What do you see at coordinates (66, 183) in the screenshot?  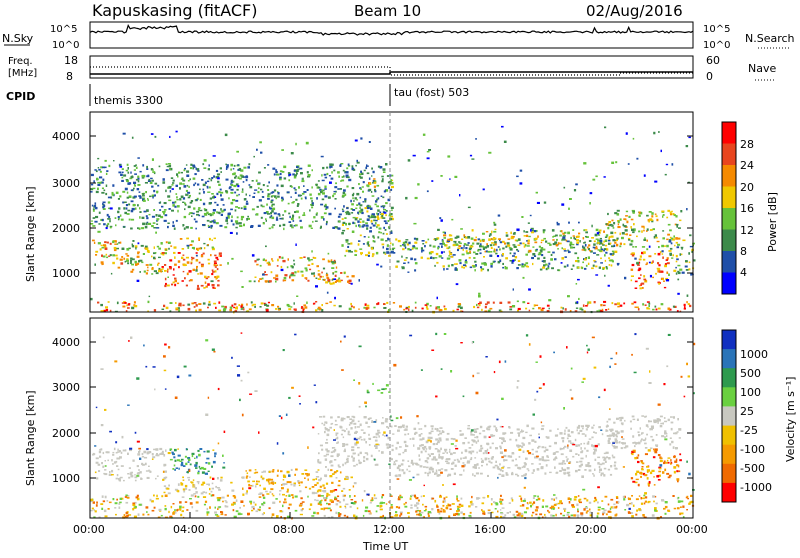 I see `power-ytick-3000: 3000` at bounding box center [66, 183].